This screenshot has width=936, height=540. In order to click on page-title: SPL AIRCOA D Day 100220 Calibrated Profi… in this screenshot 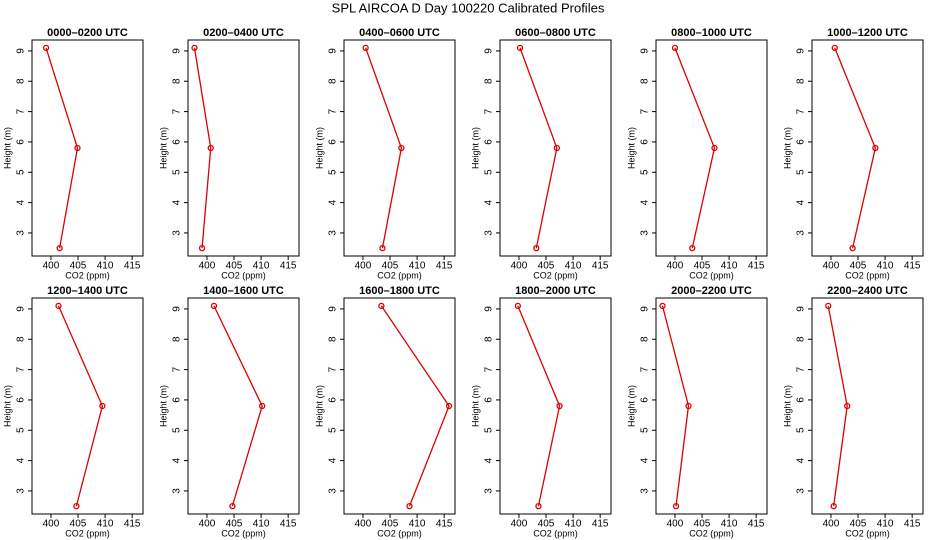, I will do `click(468, 7)`.